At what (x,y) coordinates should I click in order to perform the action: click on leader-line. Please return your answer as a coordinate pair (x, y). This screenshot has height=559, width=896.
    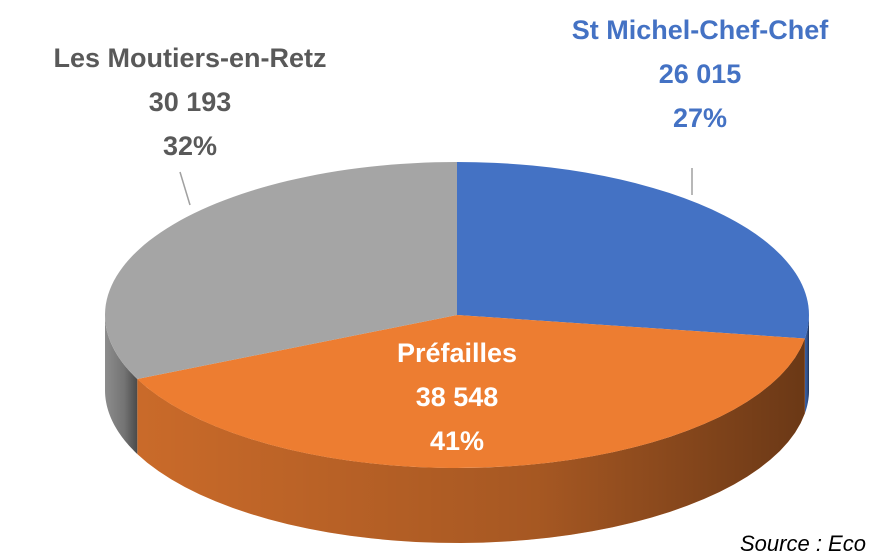
    Looking at the image, I should click on (185, 188).